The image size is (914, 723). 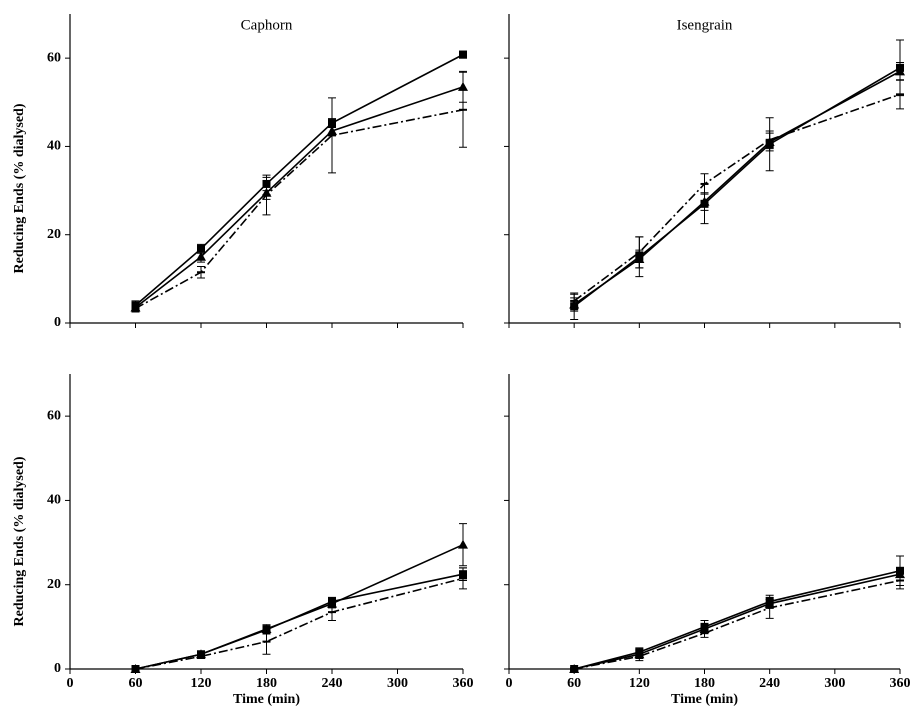 I want to click on panel-title: Caphorn, so click(x=267, y=25).